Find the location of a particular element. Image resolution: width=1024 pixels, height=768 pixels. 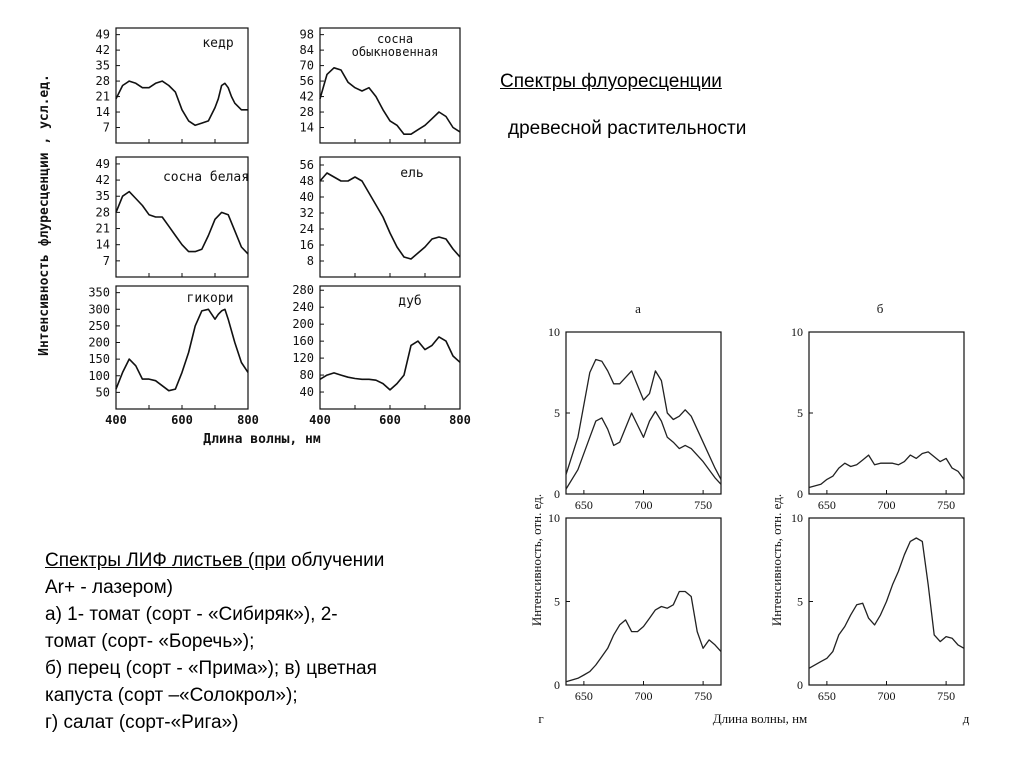

y-tick-label: 8 is located at coordinates (310, 261).